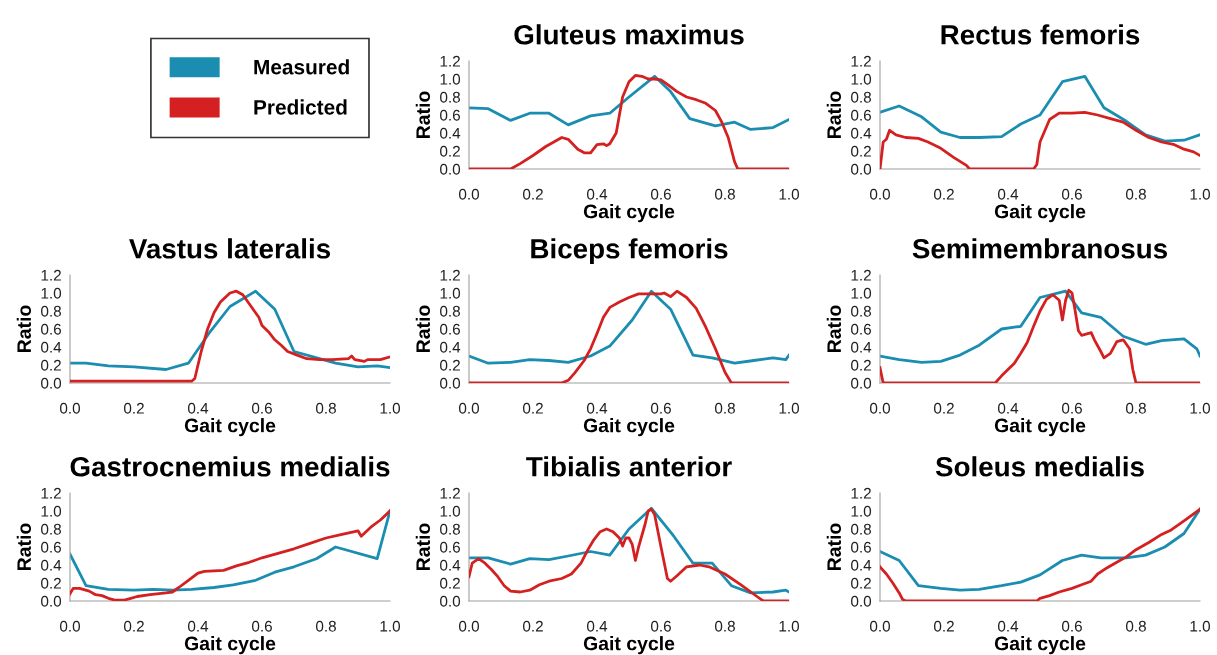  Describe the element at coordinates (629, 34) in the screenshot. I see `chart-title: Gluteus maximus` at that location.